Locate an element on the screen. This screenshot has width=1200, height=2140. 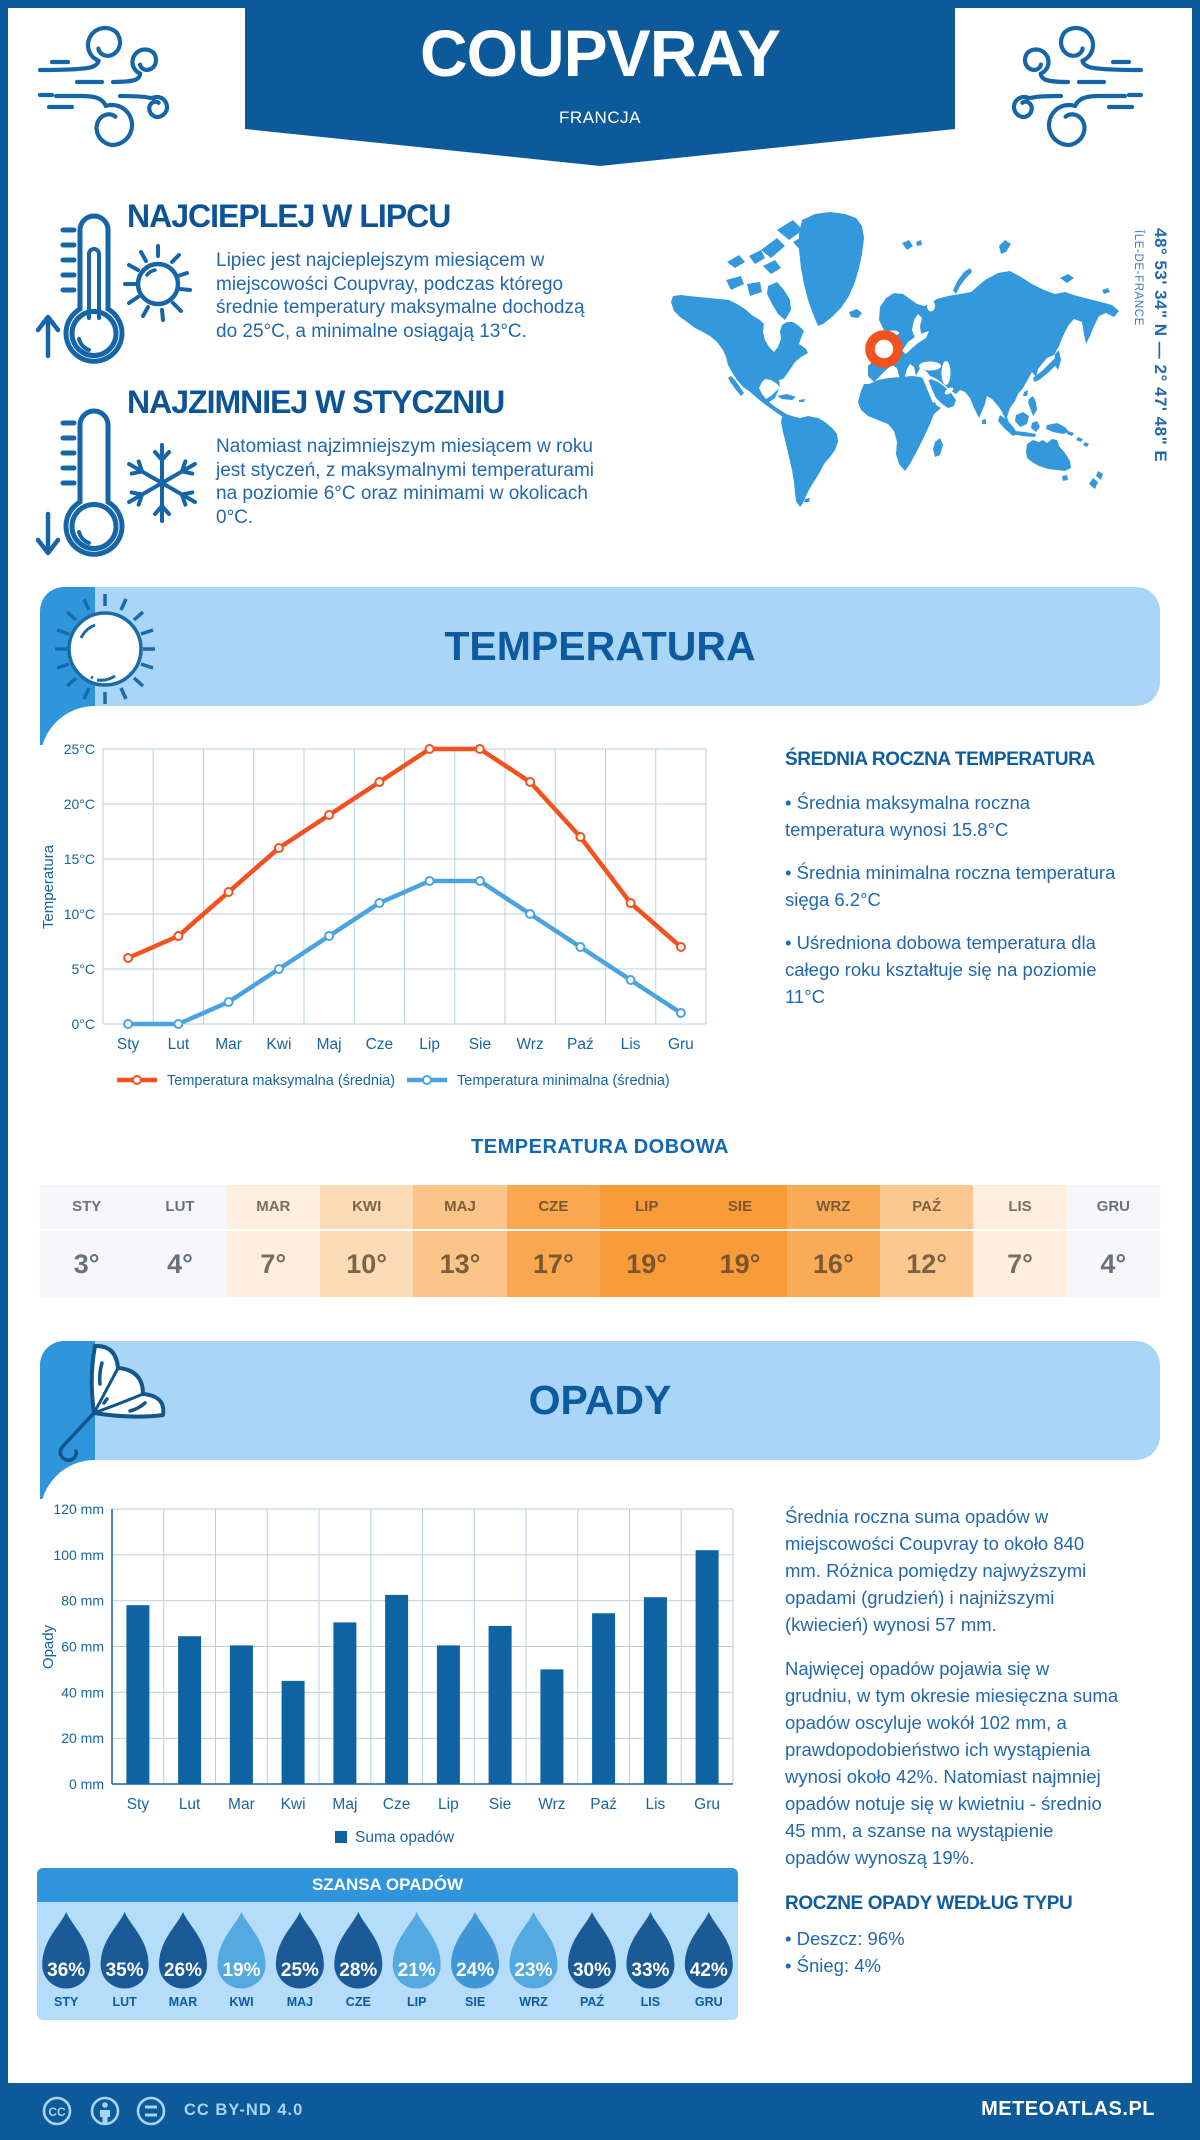
svg-text: 19% is located at coordinates (241, 1970).